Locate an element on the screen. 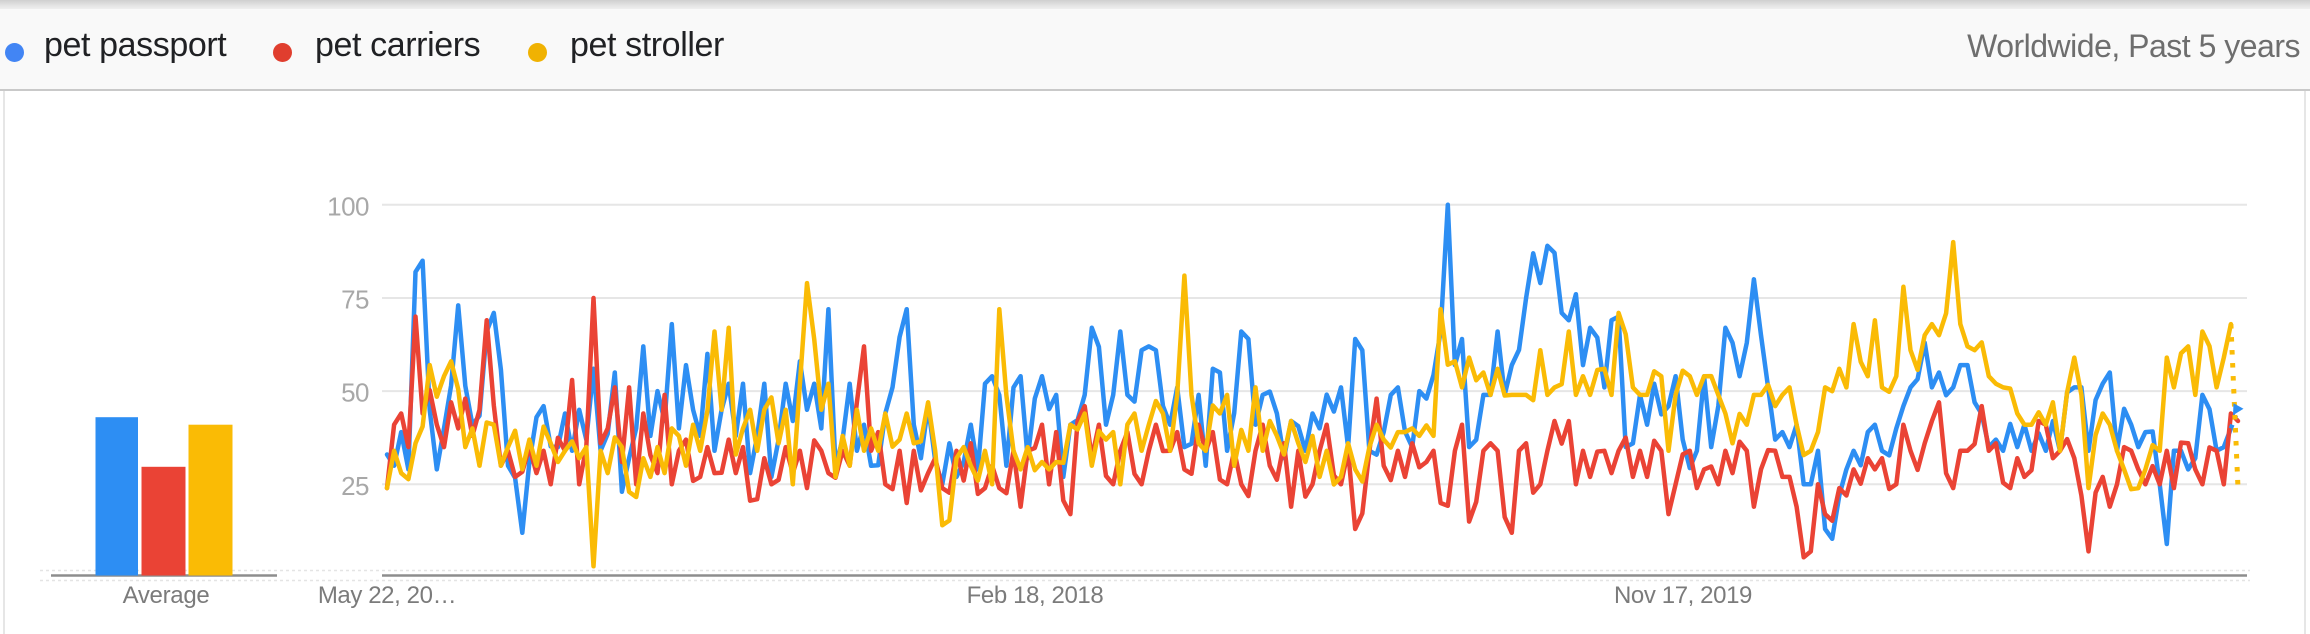 This screenshot has height=634, width=2310. svg-text: Feb 18, 2018 is located at coordinates (1035, 595).